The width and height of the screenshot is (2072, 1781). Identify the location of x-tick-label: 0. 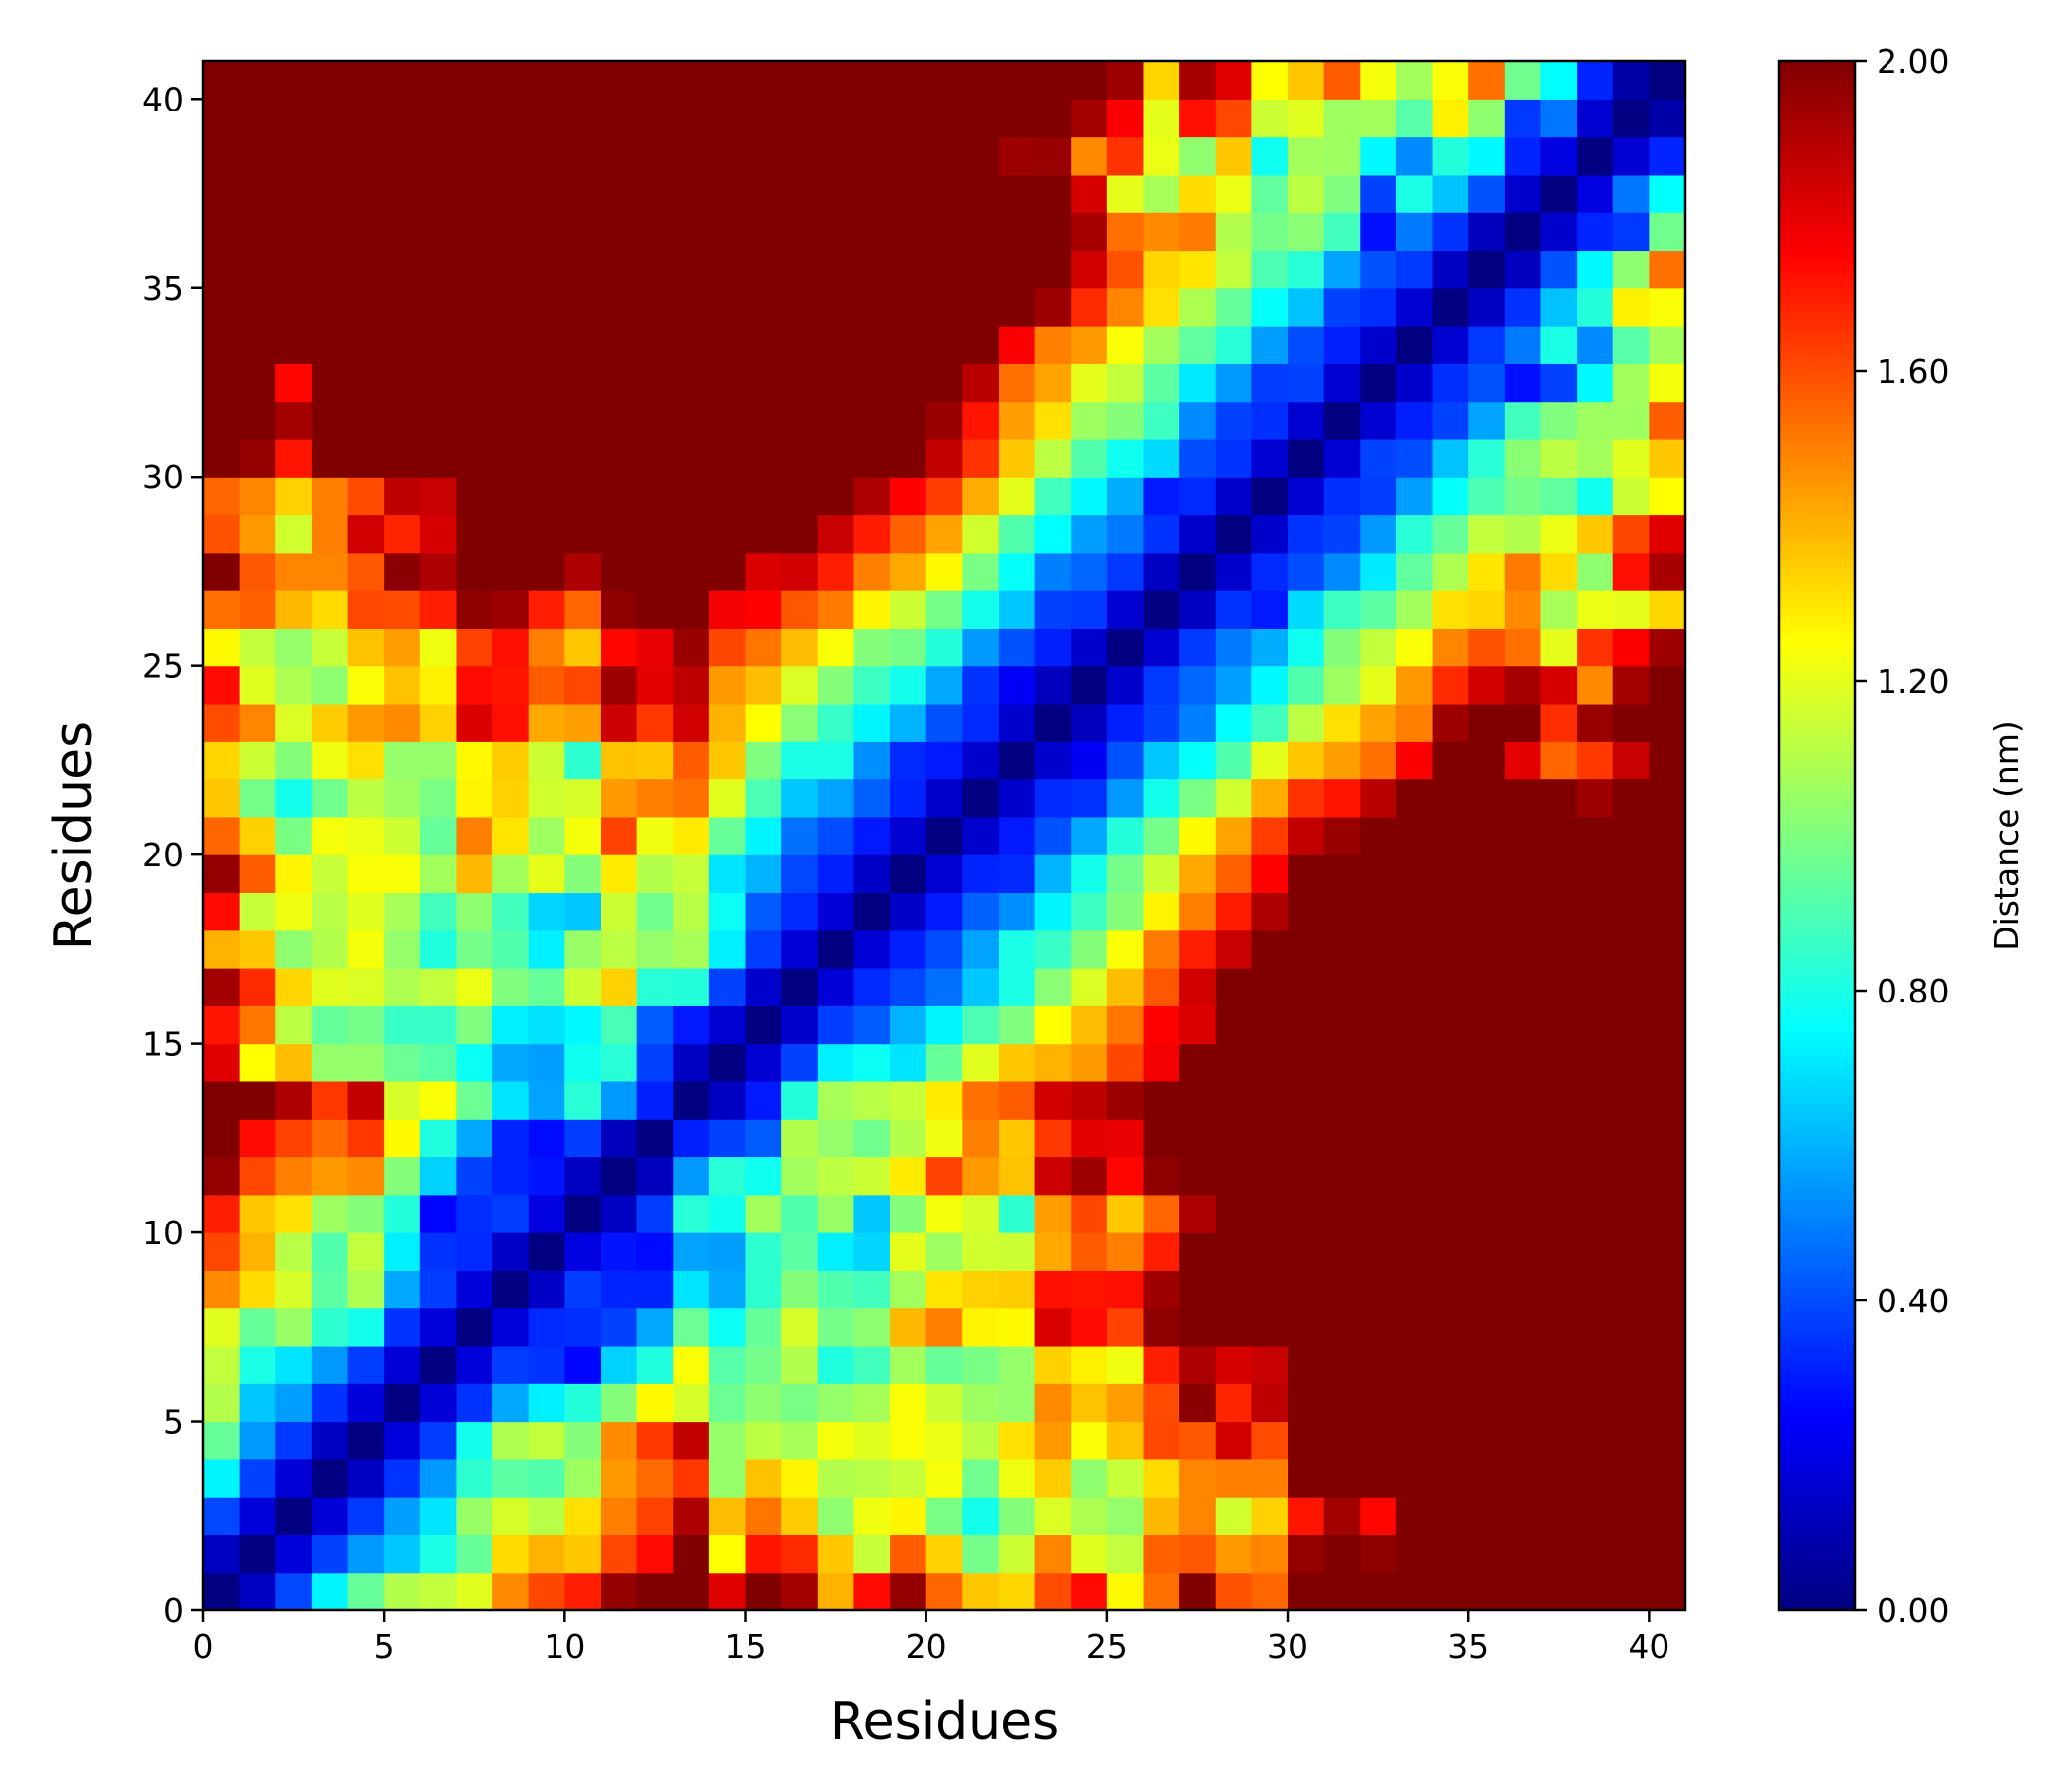
(204, 1646).